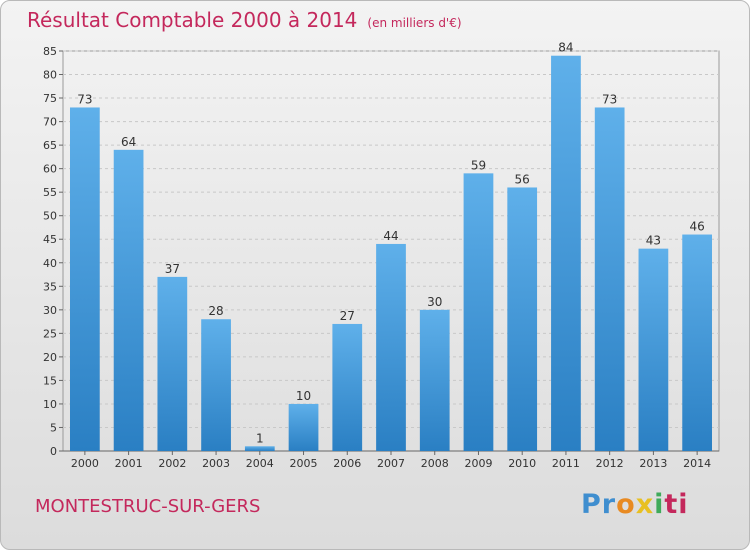  Describe the element at coordinates (50, 286) in the screenshot. I see `y-tick-label: 35` at that location.